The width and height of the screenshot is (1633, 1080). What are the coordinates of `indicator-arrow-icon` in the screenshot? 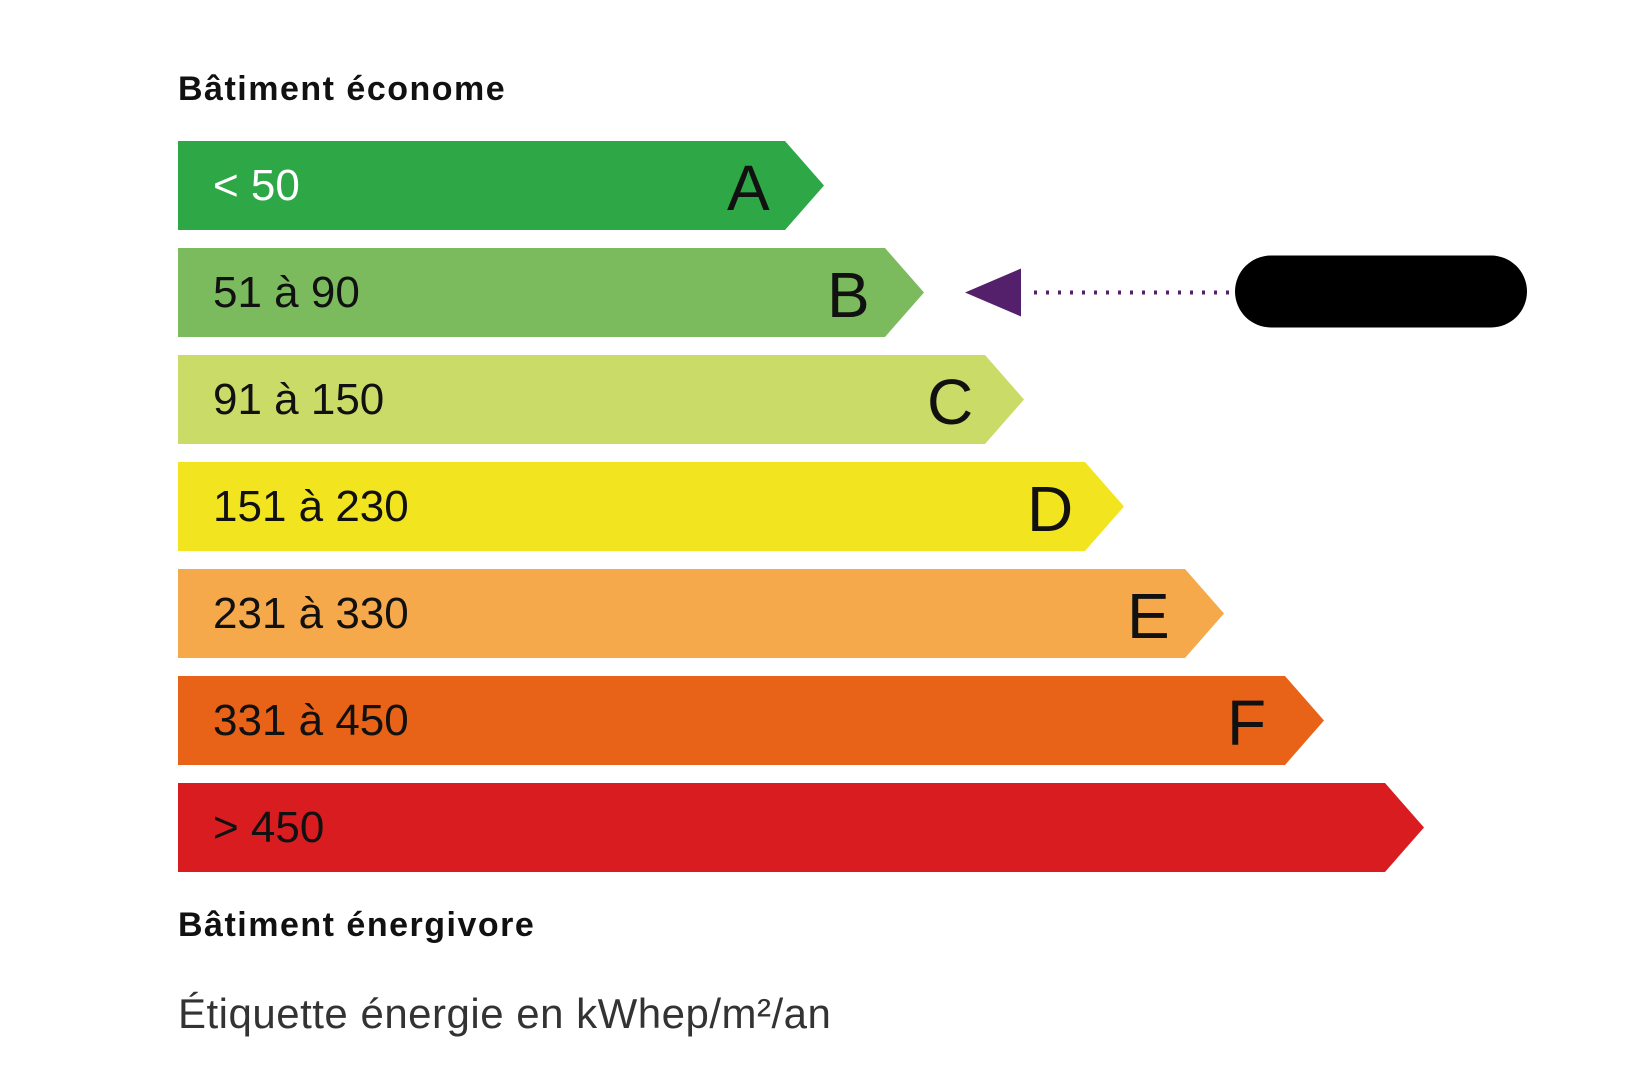 It's located at (993, 292).